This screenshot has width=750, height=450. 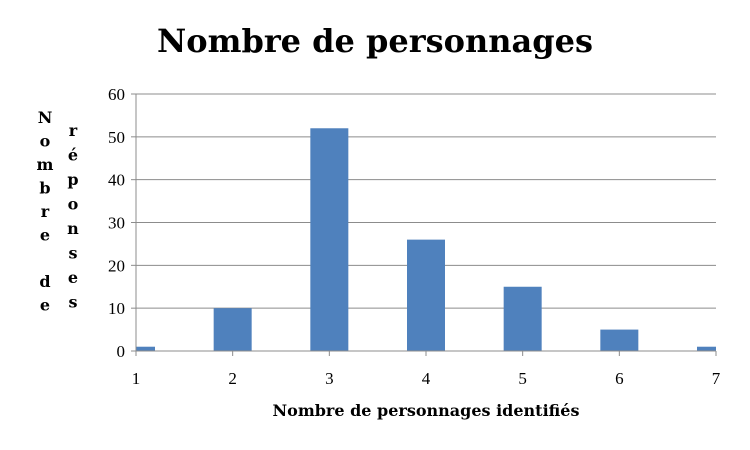 What do you see at coordinates (73, 228) in the screenshot?
I see `y-label-char: n` at bounding box center [73, 228].